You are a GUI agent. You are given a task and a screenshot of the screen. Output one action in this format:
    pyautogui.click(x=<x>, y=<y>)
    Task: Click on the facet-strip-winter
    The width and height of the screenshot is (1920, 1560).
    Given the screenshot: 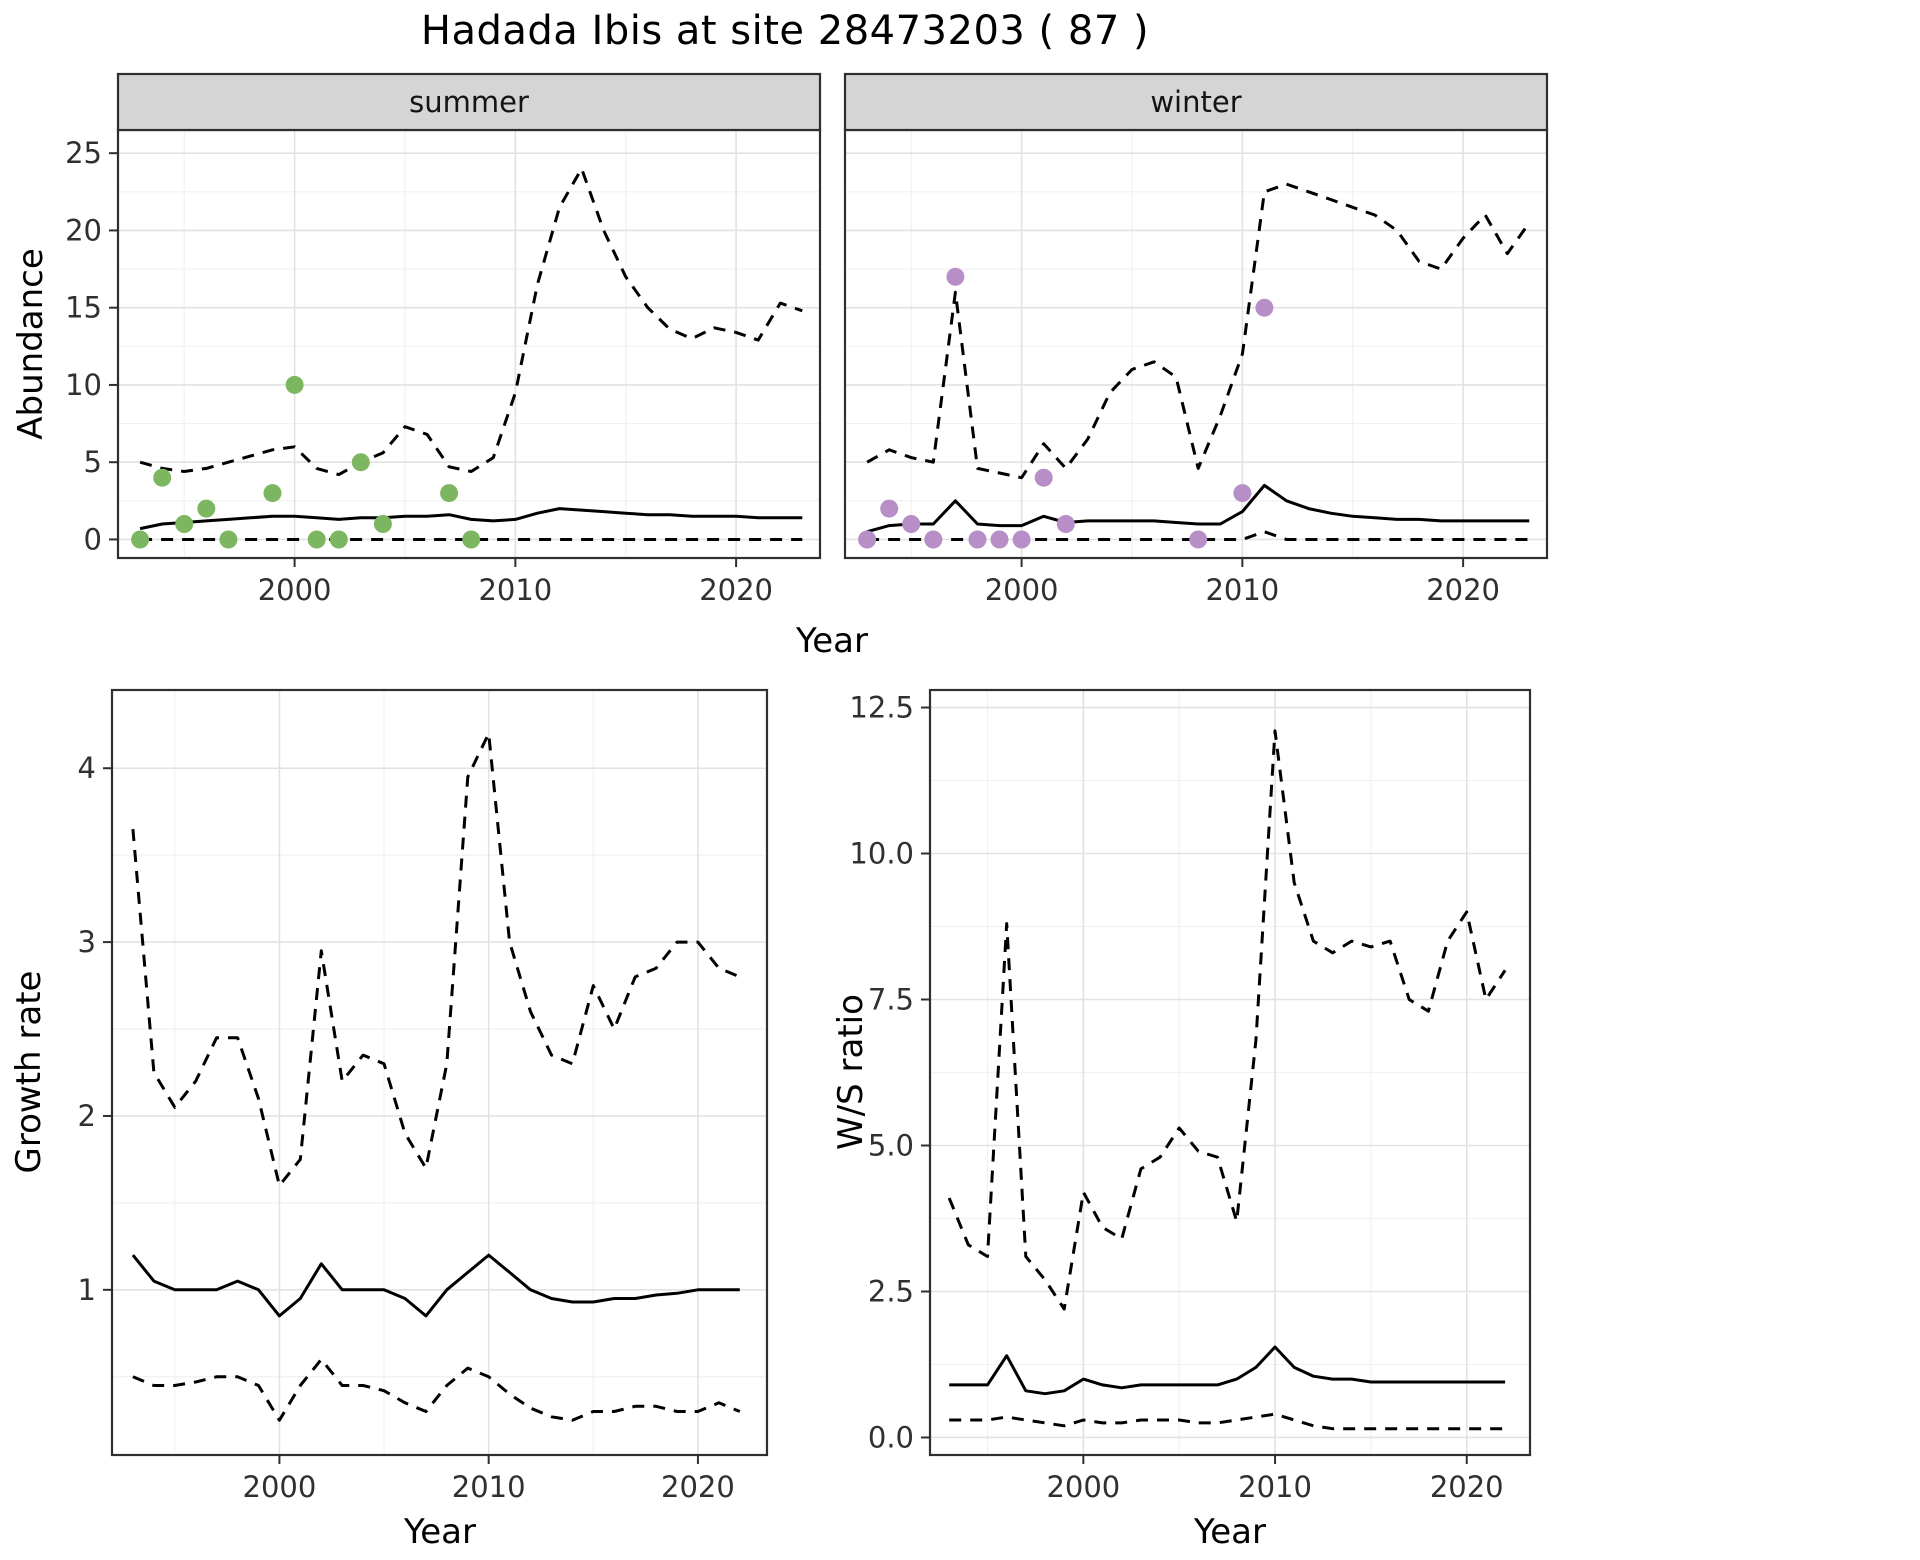 What is the action you would take?
    pyautogui.click(x=1196, y=102)
    